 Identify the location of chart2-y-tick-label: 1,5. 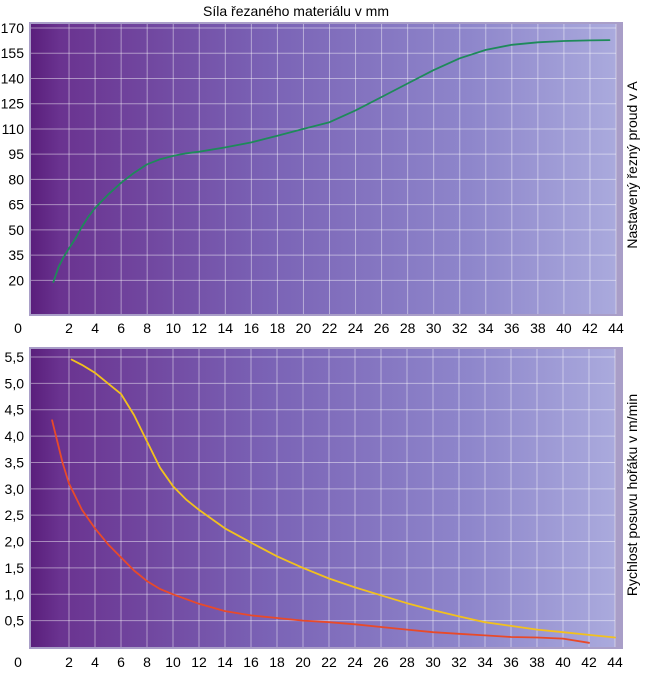
(15, 568).